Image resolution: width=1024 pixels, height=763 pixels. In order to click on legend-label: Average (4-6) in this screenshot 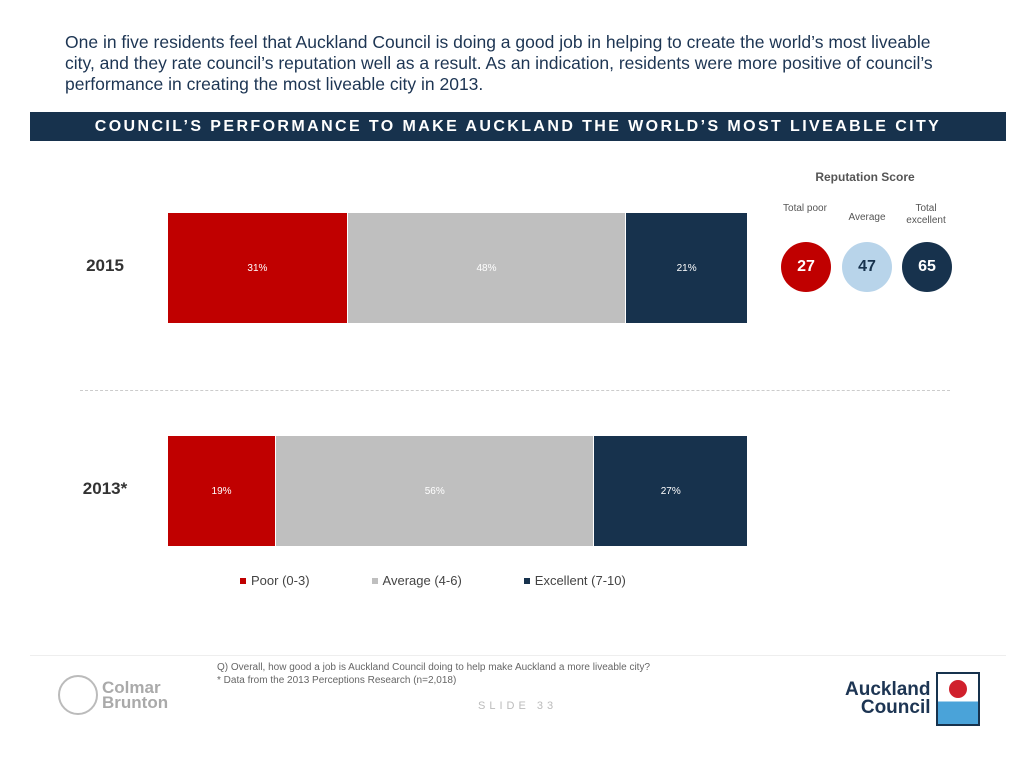, I will do `click(422, 580)`.